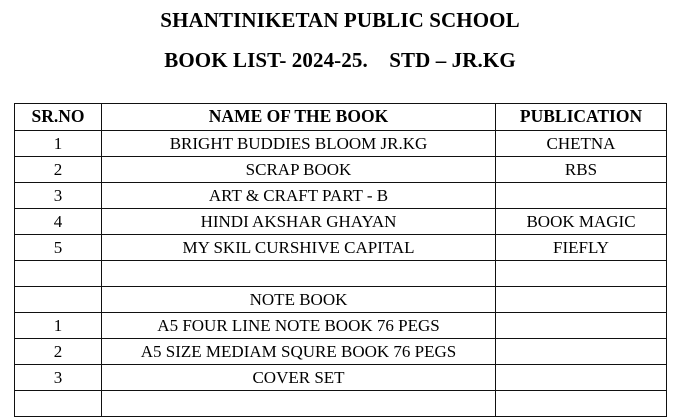  What do you see at coordinates (298, 169) in the screenshot?
I see `cell-book-name: SCRAP BOOK` at bounding box center [298, 169].